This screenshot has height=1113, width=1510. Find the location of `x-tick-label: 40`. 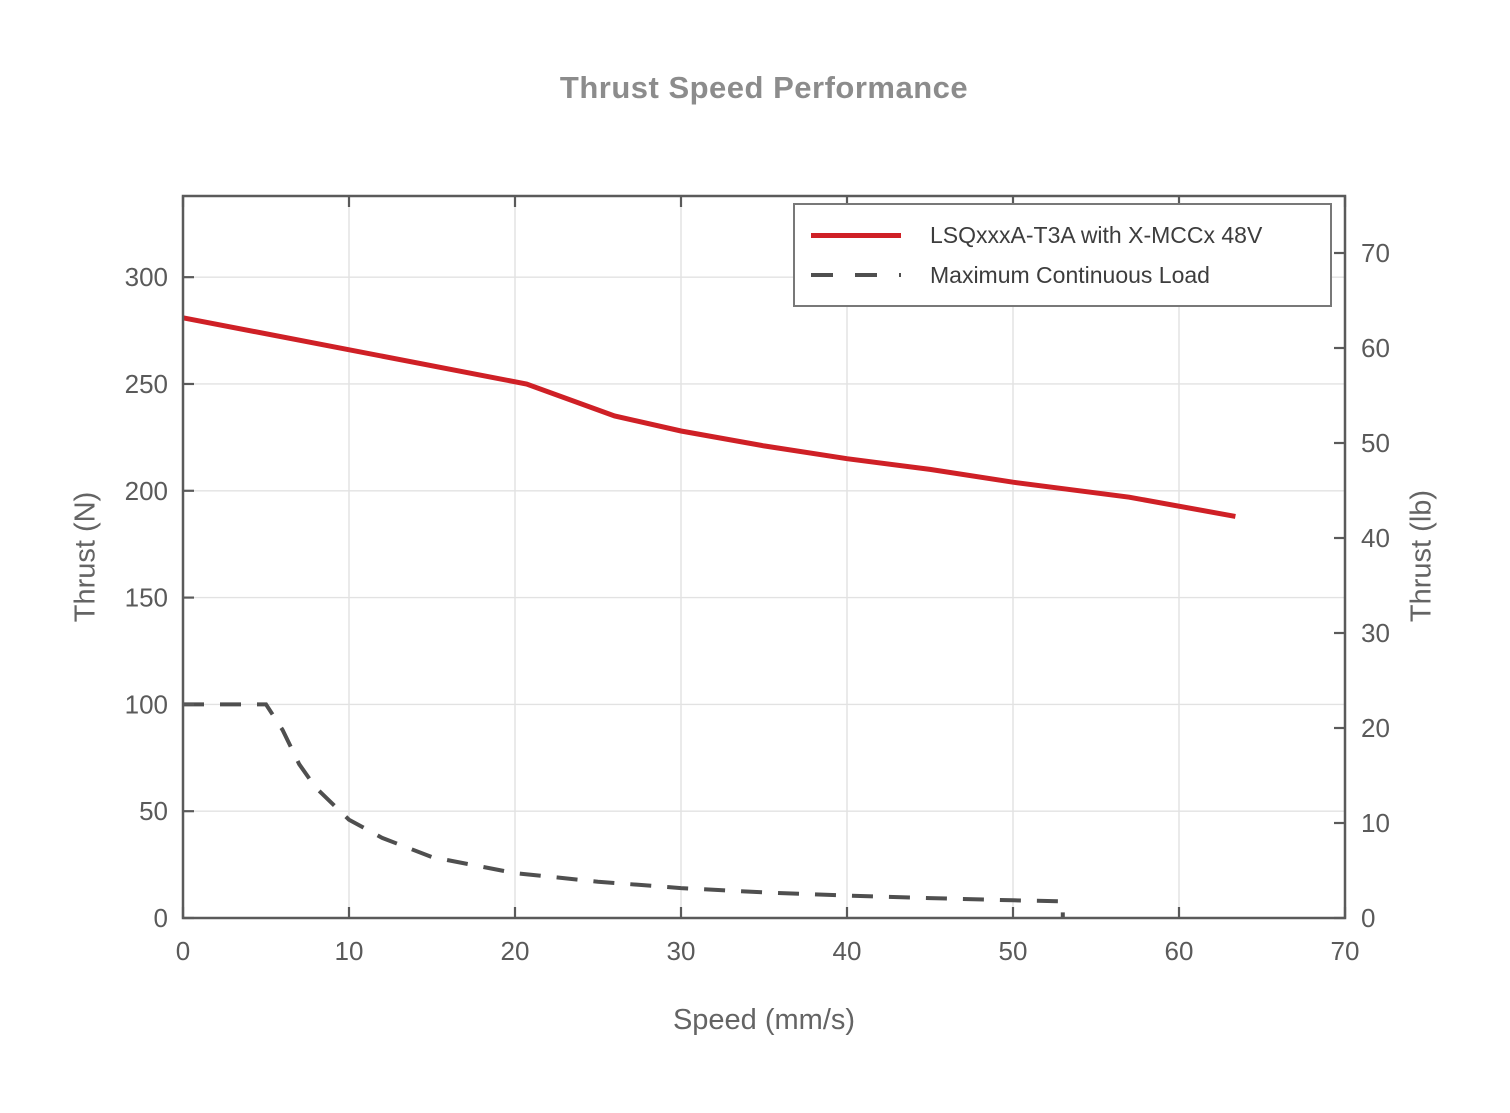

x-tick-label: 40 is located at coordinates (847, 951).